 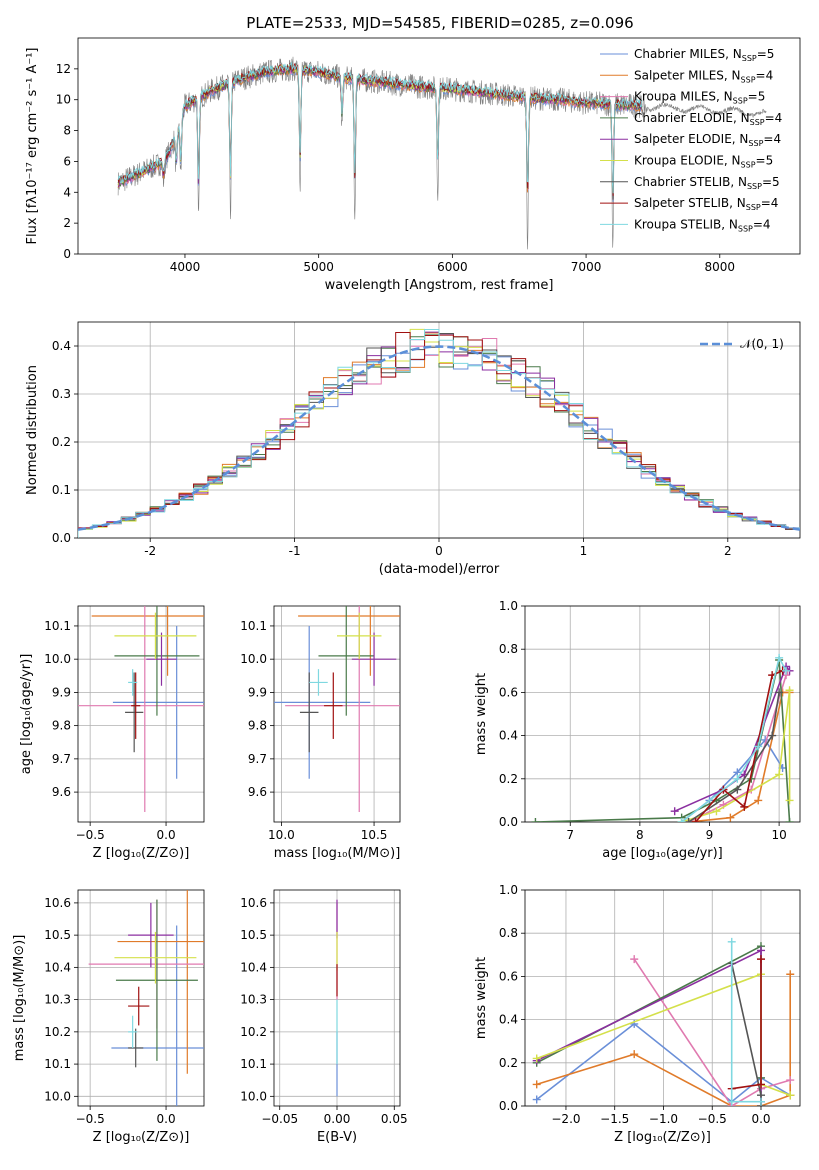 I want to click on spectrum-lines, so click(x=442, y=153).